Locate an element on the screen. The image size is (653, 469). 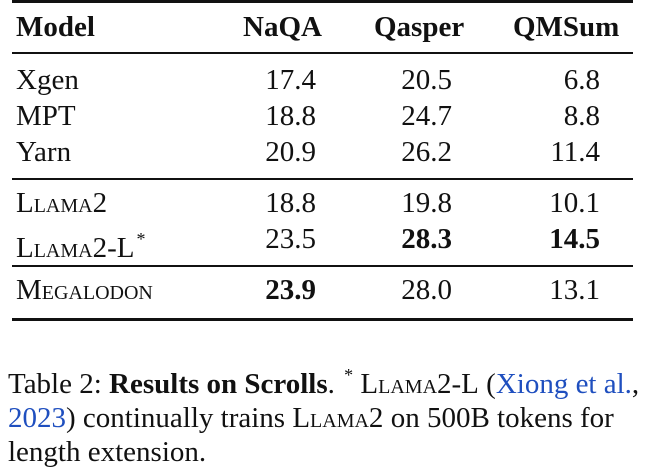
caption-model-name-2: Llama2 is located at coordinates (338, 418).